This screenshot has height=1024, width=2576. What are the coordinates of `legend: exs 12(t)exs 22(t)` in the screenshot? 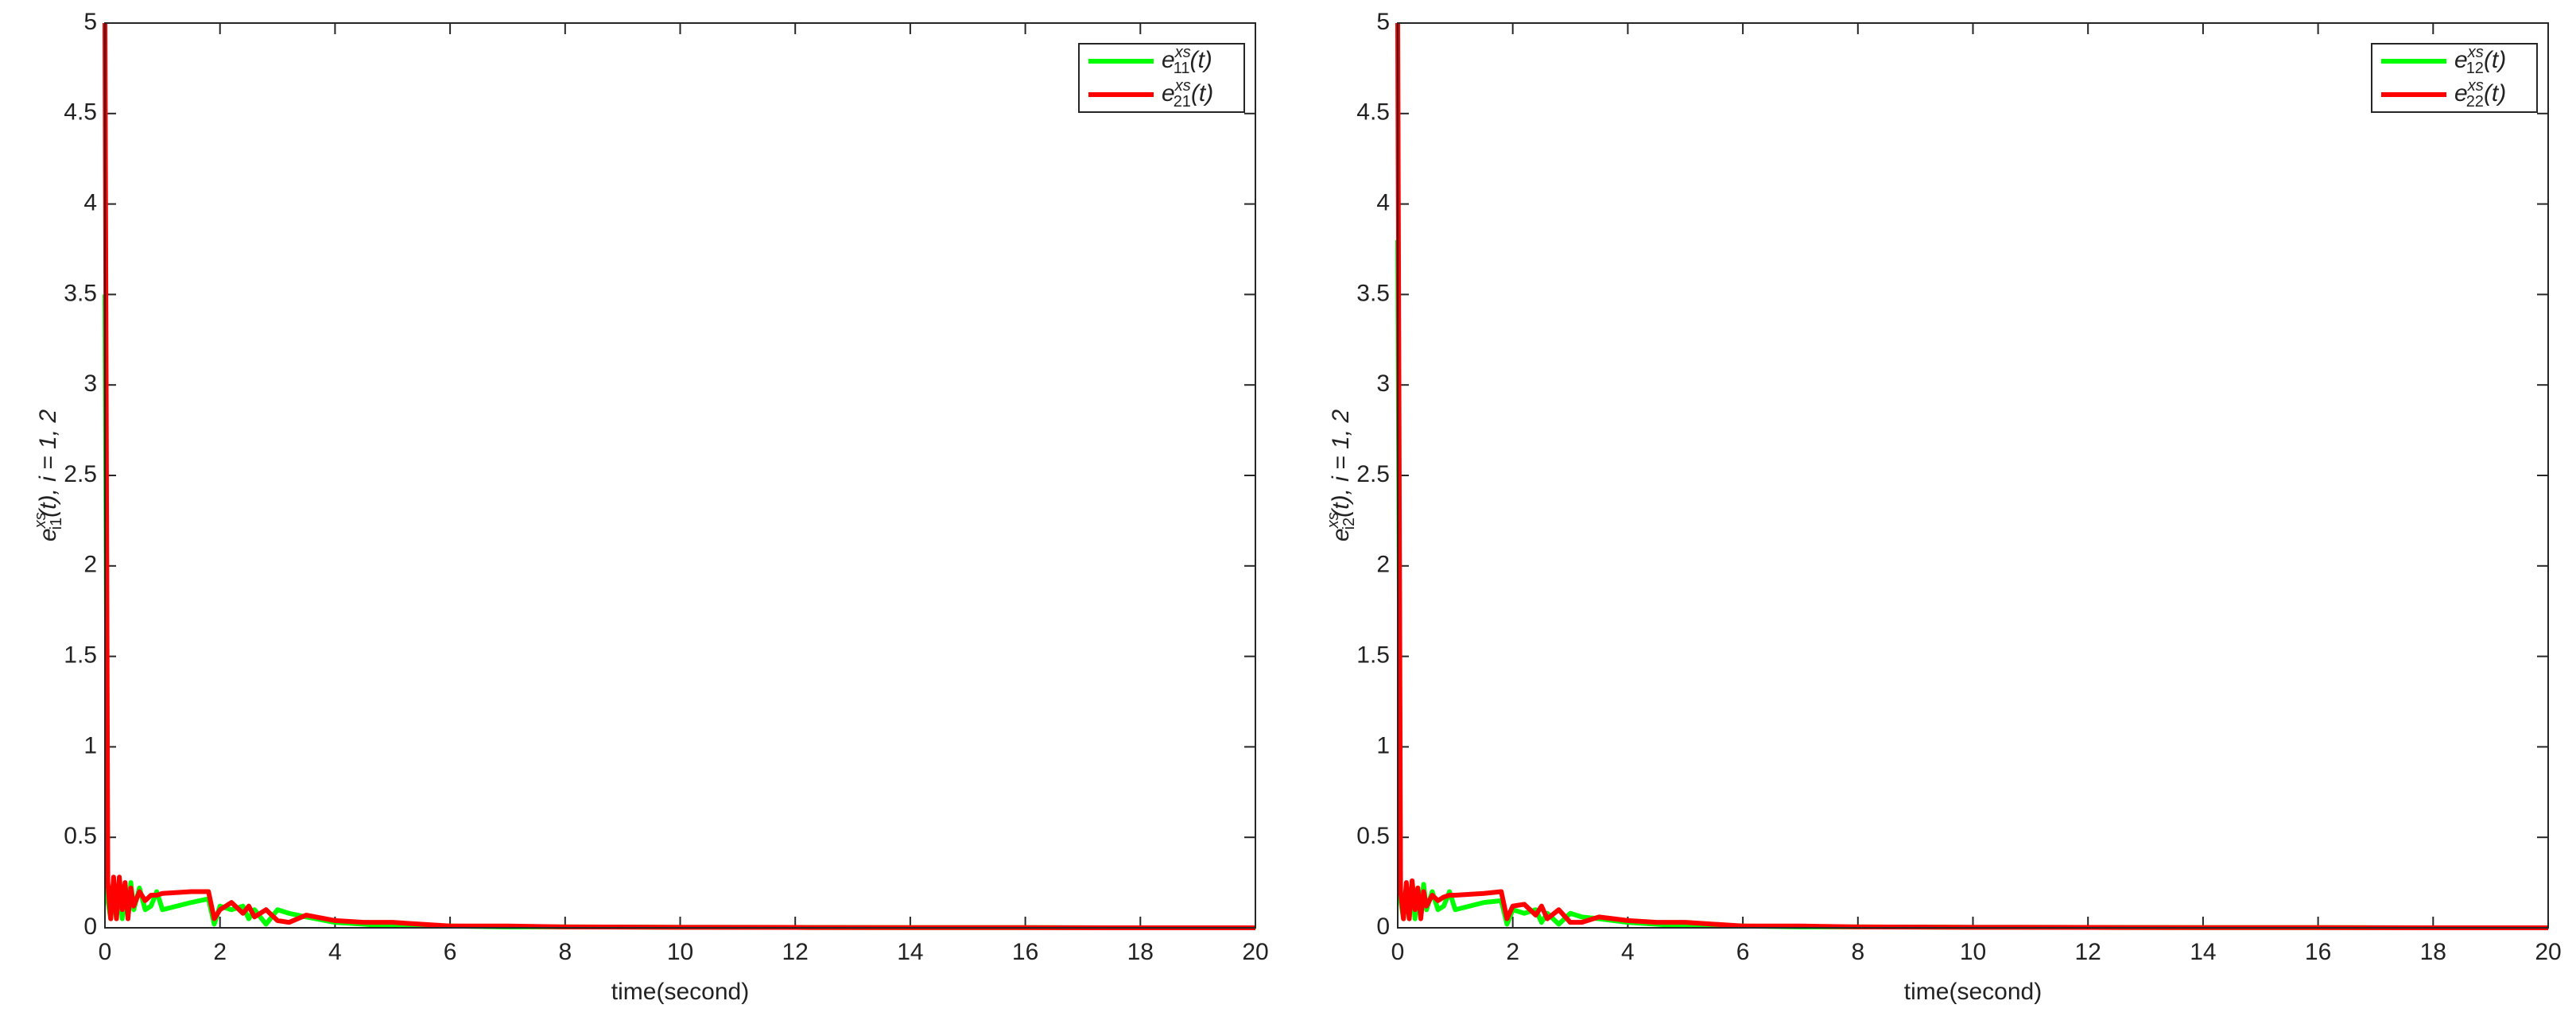 It's located at (2454, 78).